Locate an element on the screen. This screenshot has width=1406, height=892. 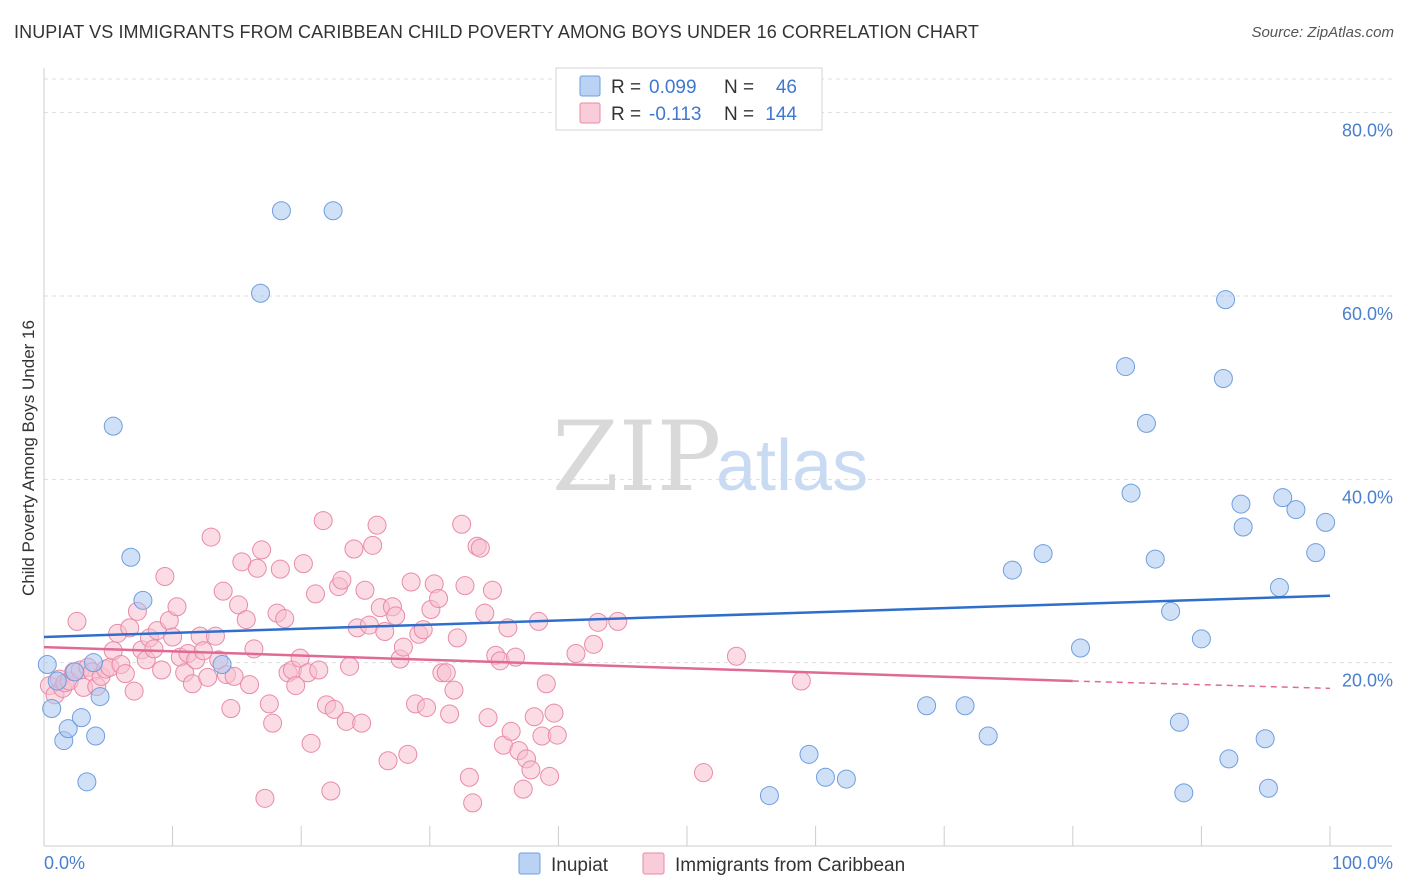
y-tick-label: 60.0% is located at coordinates (1367, 314).